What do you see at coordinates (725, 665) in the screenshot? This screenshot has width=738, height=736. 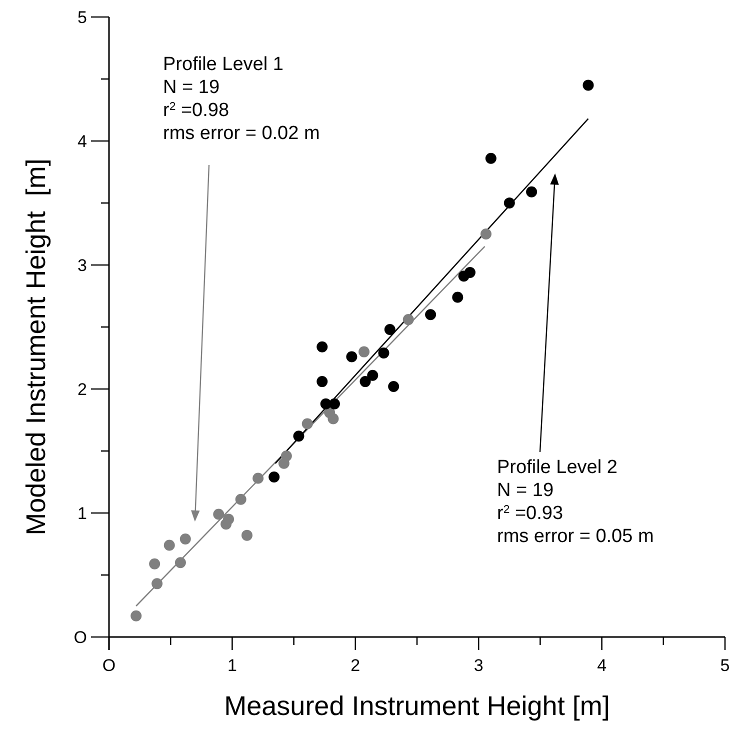 I see `x-tick-label: 5` at bounding box center [725, 665].